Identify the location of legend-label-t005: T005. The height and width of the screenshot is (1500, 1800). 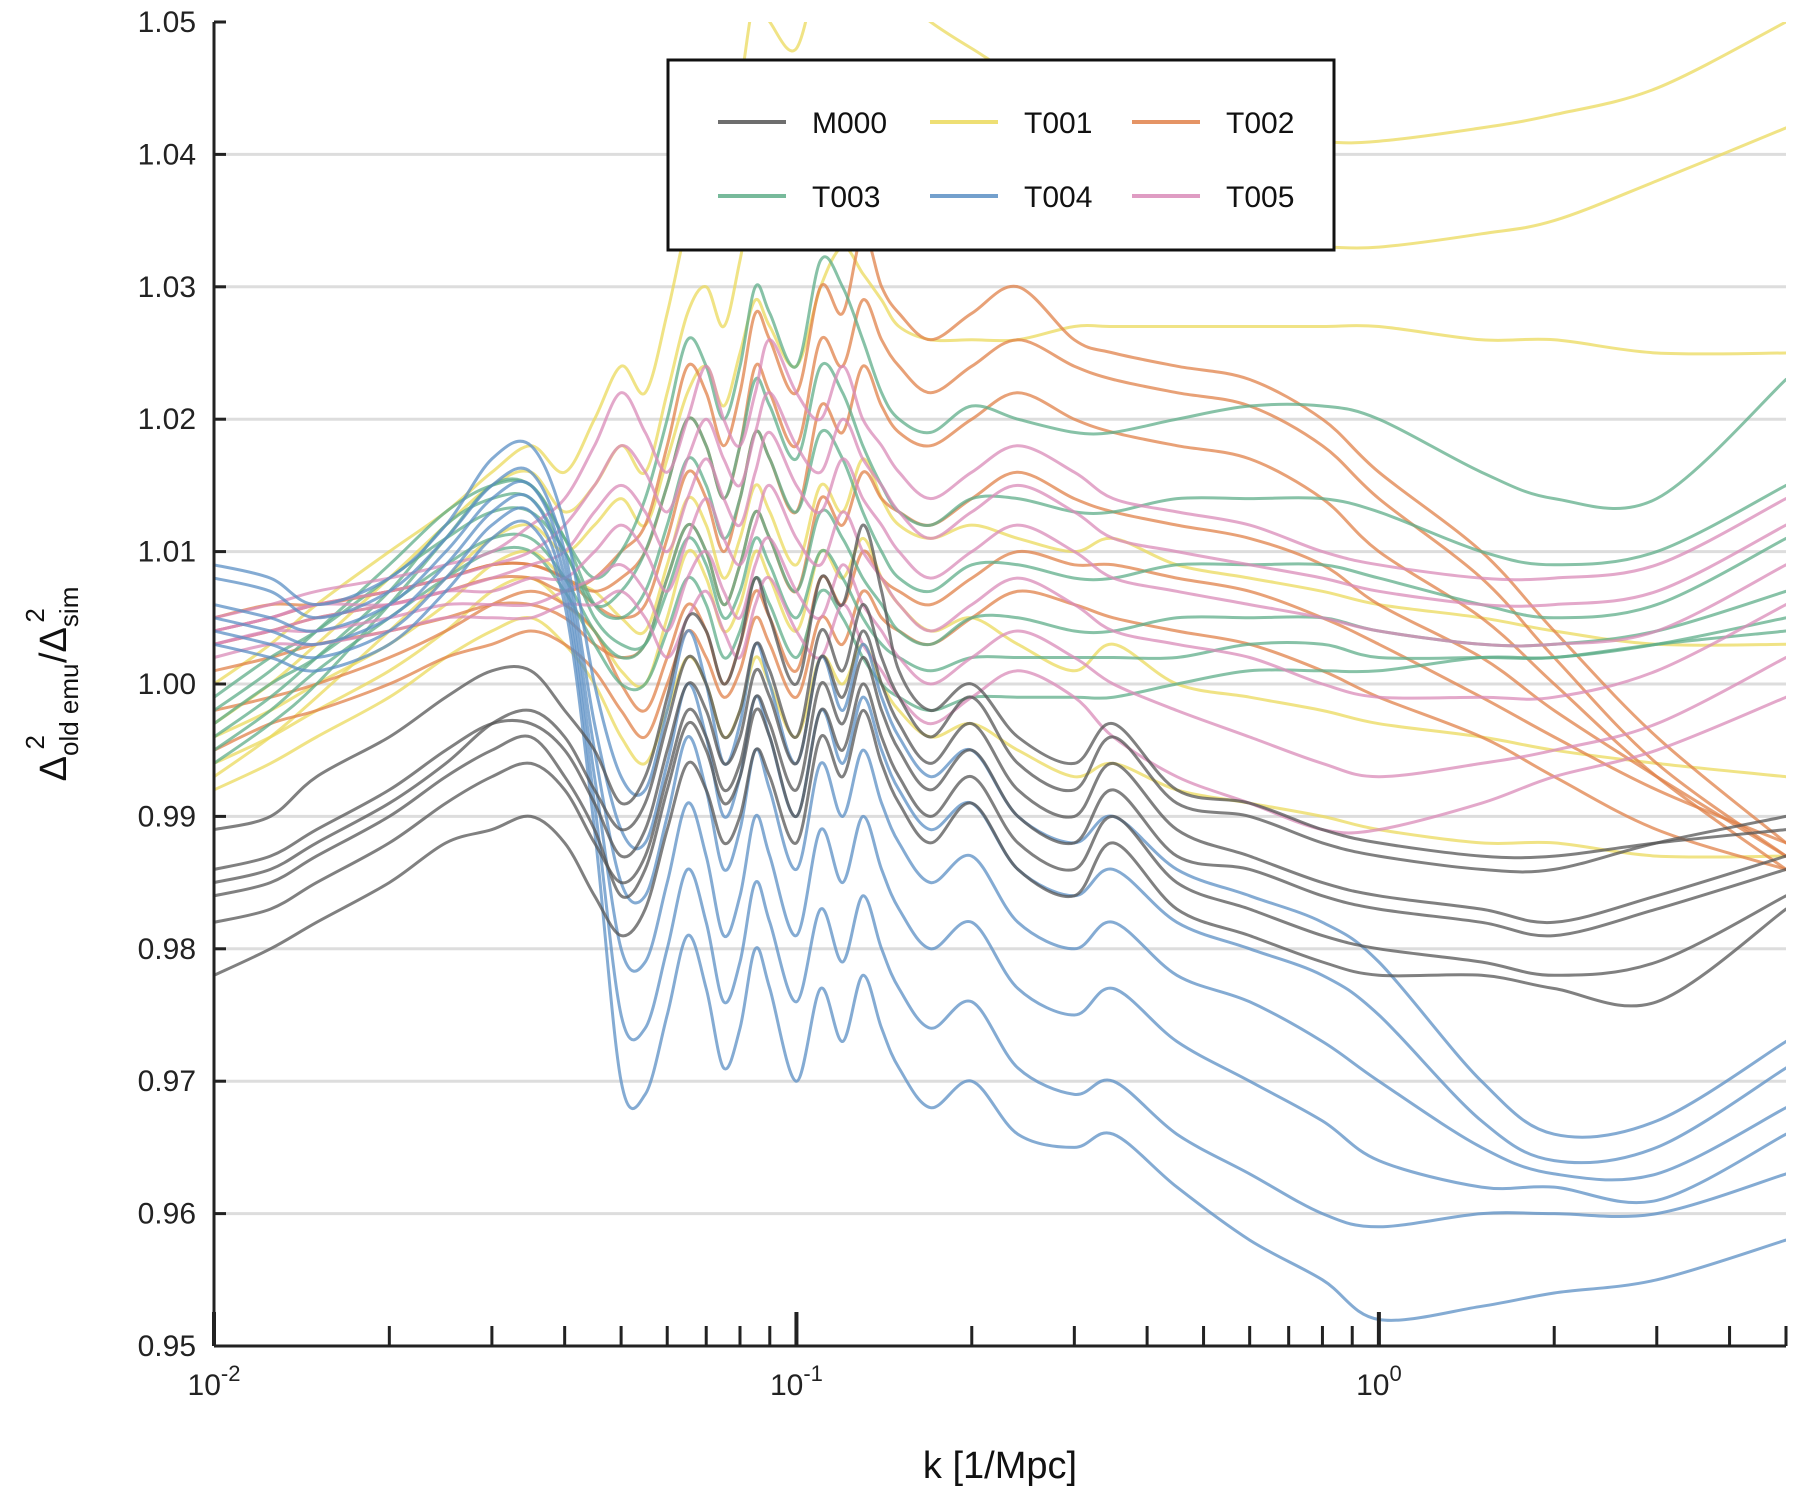
(1260, 197).